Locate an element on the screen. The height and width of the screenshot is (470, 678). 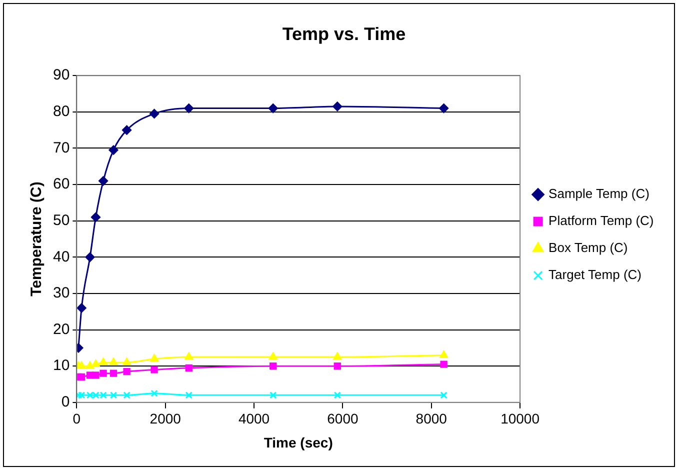
x-tick-label: 6000 is located at coordinates (342, 418).